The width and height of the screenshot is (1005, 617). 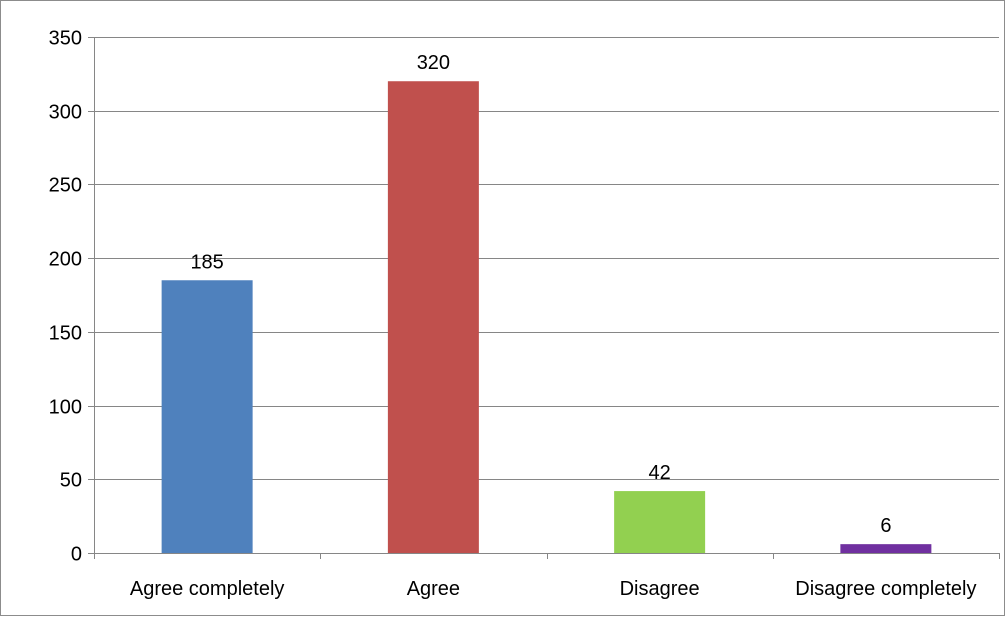 I want to click on x-tick-label: Disagree completely, so click(x=885, y=589).